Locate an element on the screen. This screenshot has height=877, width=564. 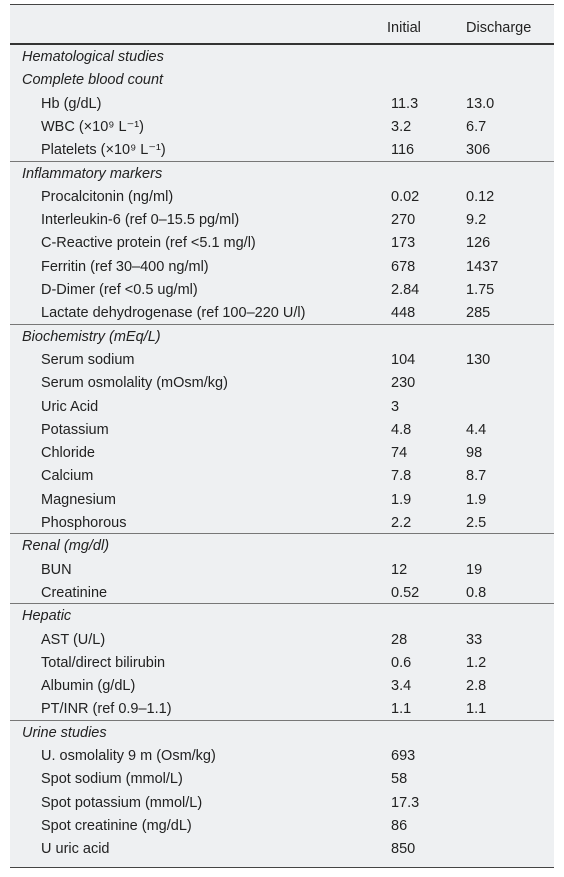
discharge-value: 2.8 is located at coordinates (476, 686).